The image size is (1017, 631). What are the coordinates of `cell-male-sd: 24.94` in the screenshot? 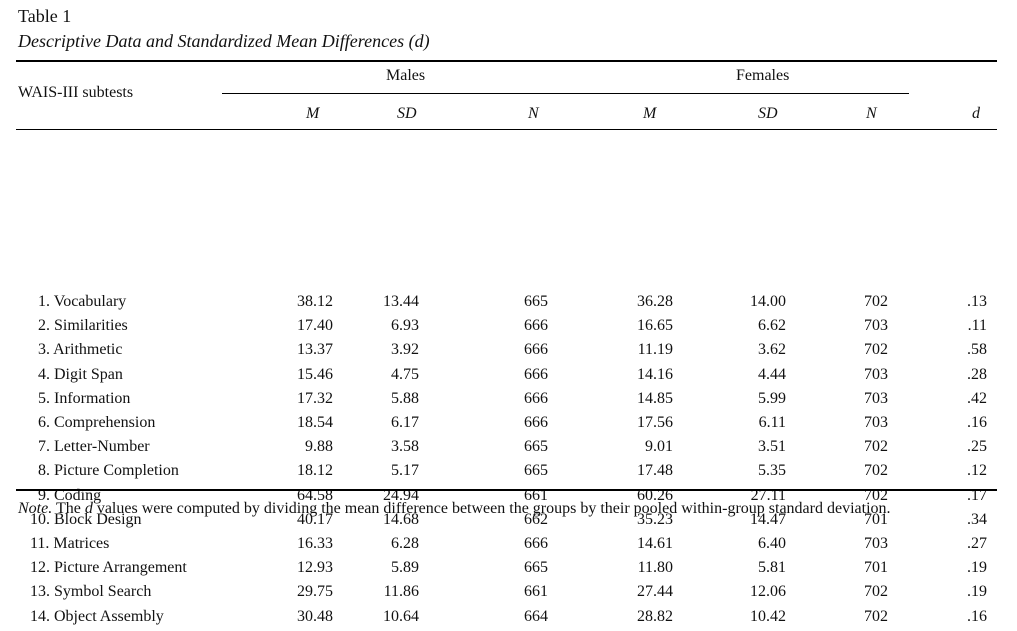 It's located at (401, 495).